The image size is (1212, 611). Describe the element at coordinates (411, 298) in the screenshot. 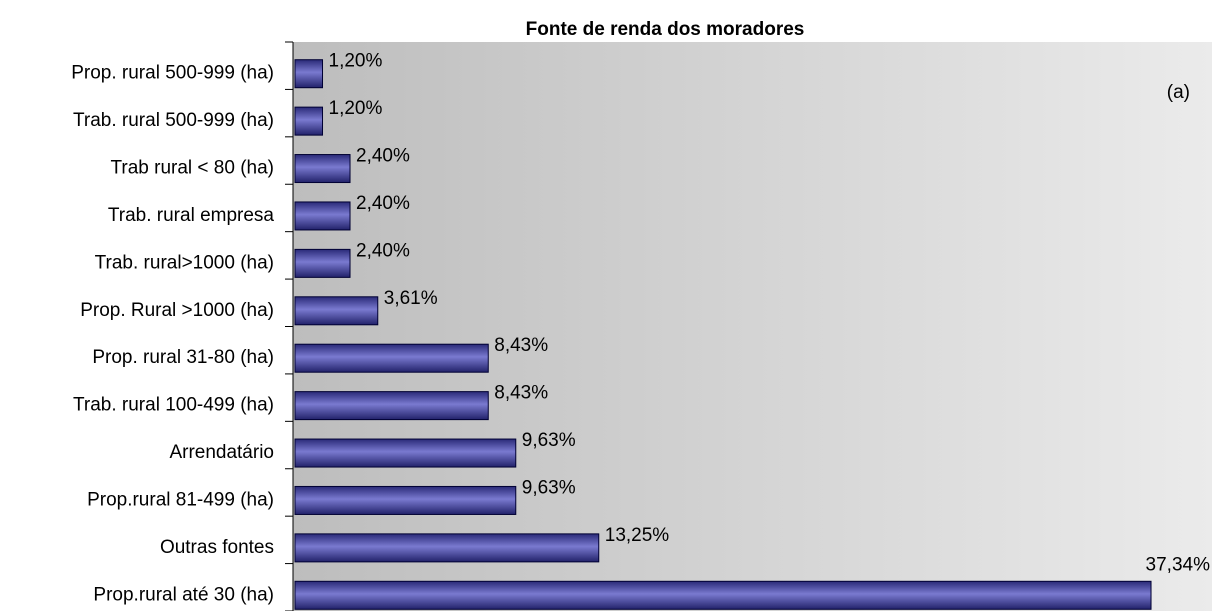

I see `value-label: 3,61%` at that location.